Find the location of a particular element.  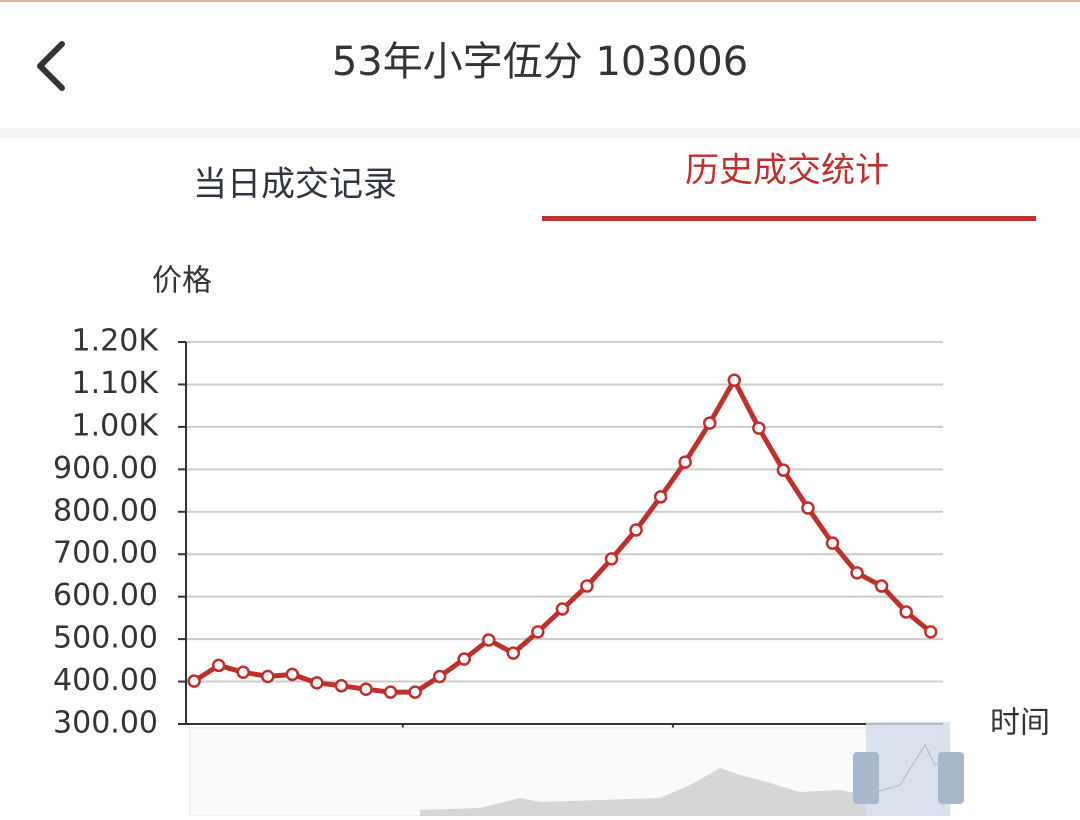

y-axis-label: 价格 is located at coordinates (182, 281).